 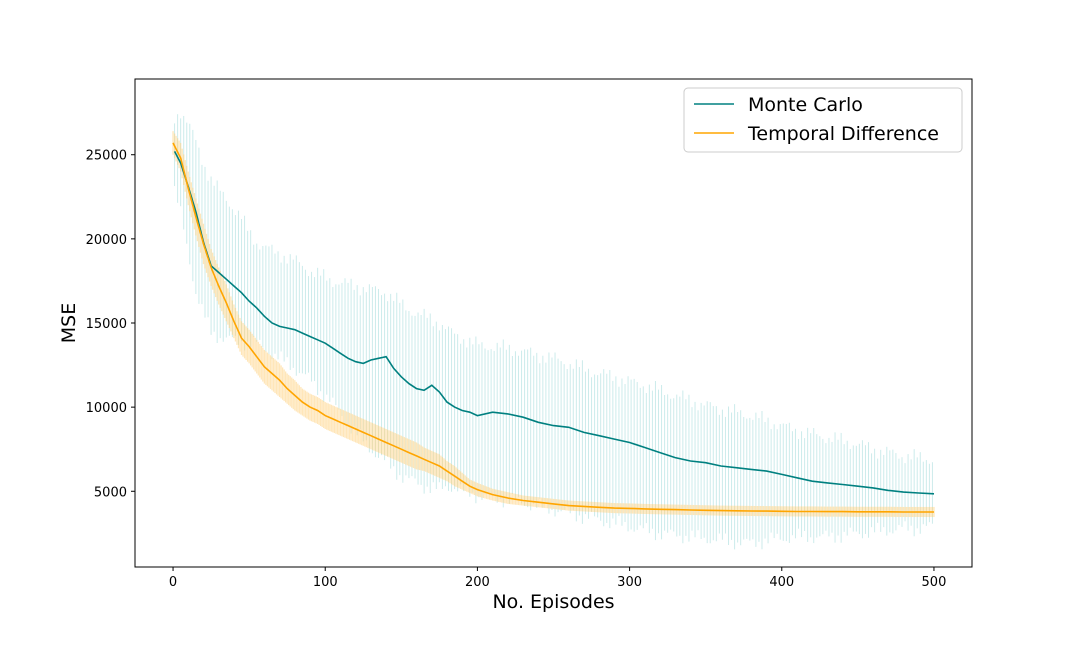 What do you see at coordinates (934, 582) in the screenshot?
I see `x-tick-label: 500` at bounding box center [934, 582].